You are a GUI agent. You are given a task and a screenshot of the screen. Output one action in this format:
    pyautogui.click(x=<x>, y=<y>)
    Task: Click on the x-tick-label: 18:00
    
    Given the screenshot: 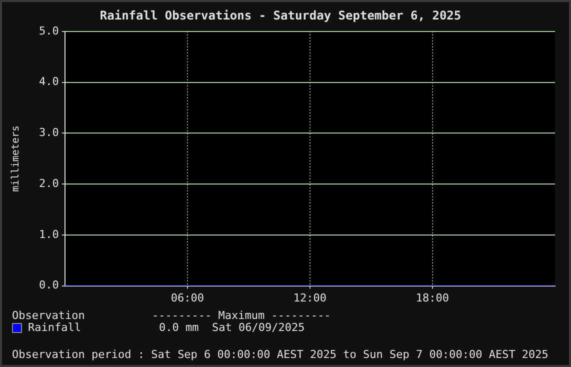 What is the action you would take?
    pyautogui.click(x=433, y=297)
    